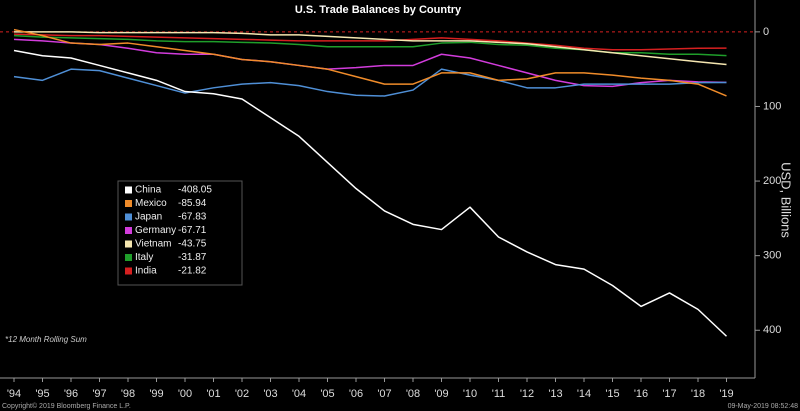  Describe the element at coordinates (384, 394) in the screenshot. I see `x-tick-label: '07` at that location.